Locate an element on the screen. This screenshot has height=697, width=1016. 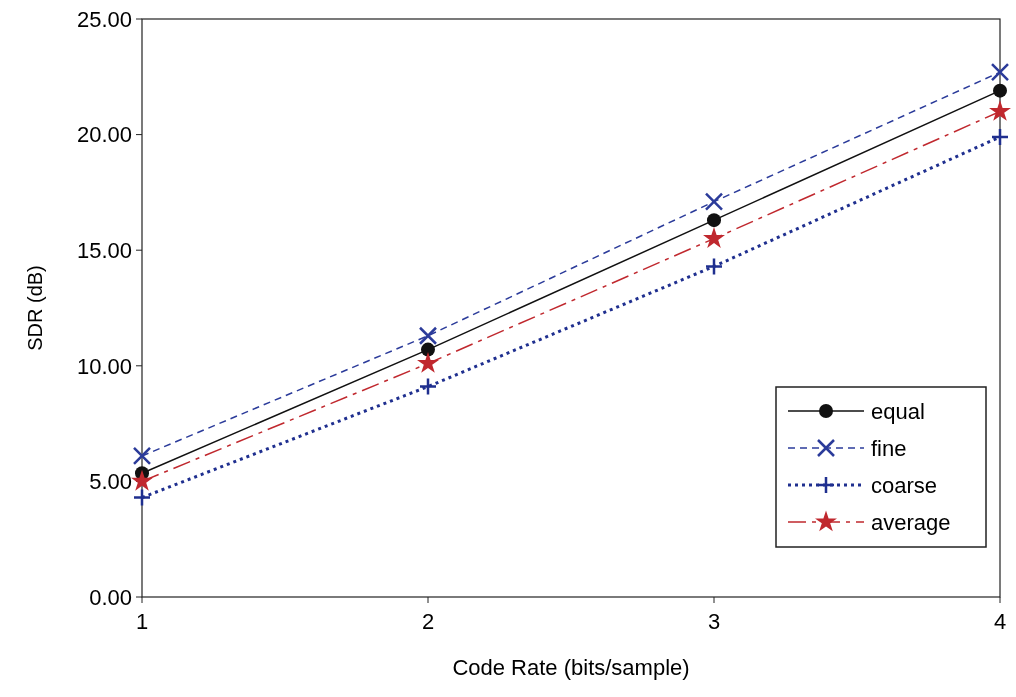
y-axis-title: SDR (dB) is located at coordinates (35, 308).